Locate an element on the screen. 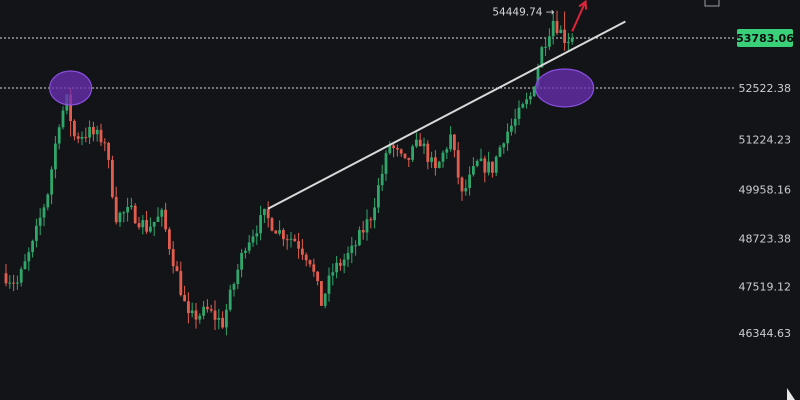  settings-icon is located at coordinates (712, 3).